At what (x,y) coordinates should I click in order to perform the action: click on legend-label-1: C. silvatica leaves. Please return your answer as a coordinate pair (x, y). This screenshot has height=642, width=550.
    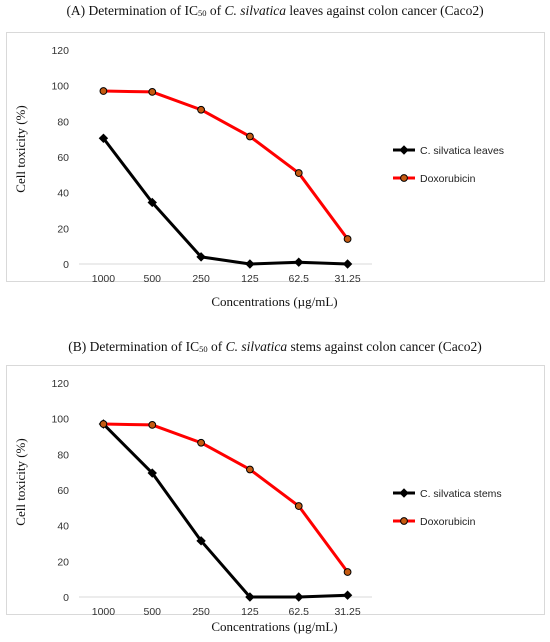
    Looking at the image, I should click on (462, 151).